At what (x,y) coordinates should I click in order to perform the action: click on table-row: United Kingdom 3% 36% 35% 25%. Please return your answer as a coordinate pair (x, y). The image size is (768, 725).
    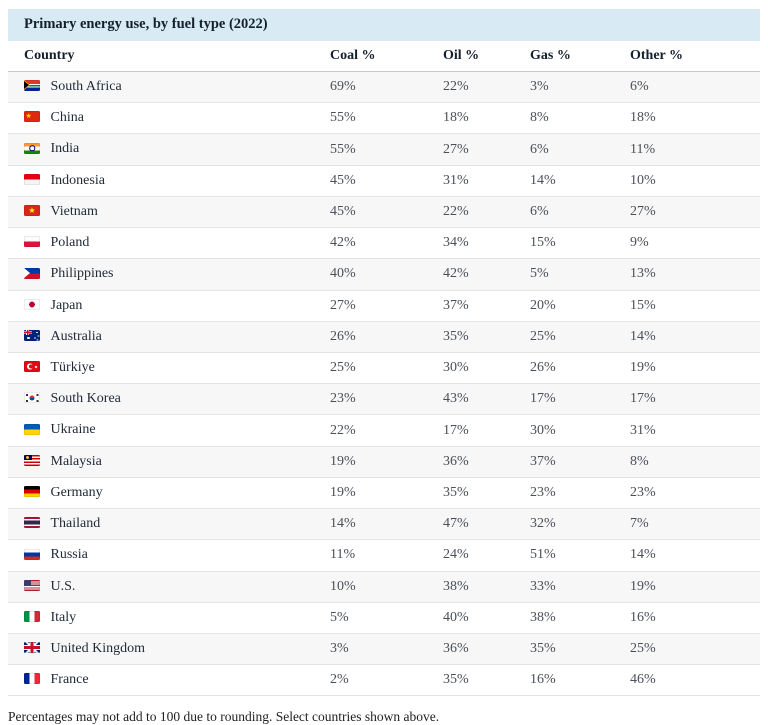
    Looking at the image, I should click on (384, 649).